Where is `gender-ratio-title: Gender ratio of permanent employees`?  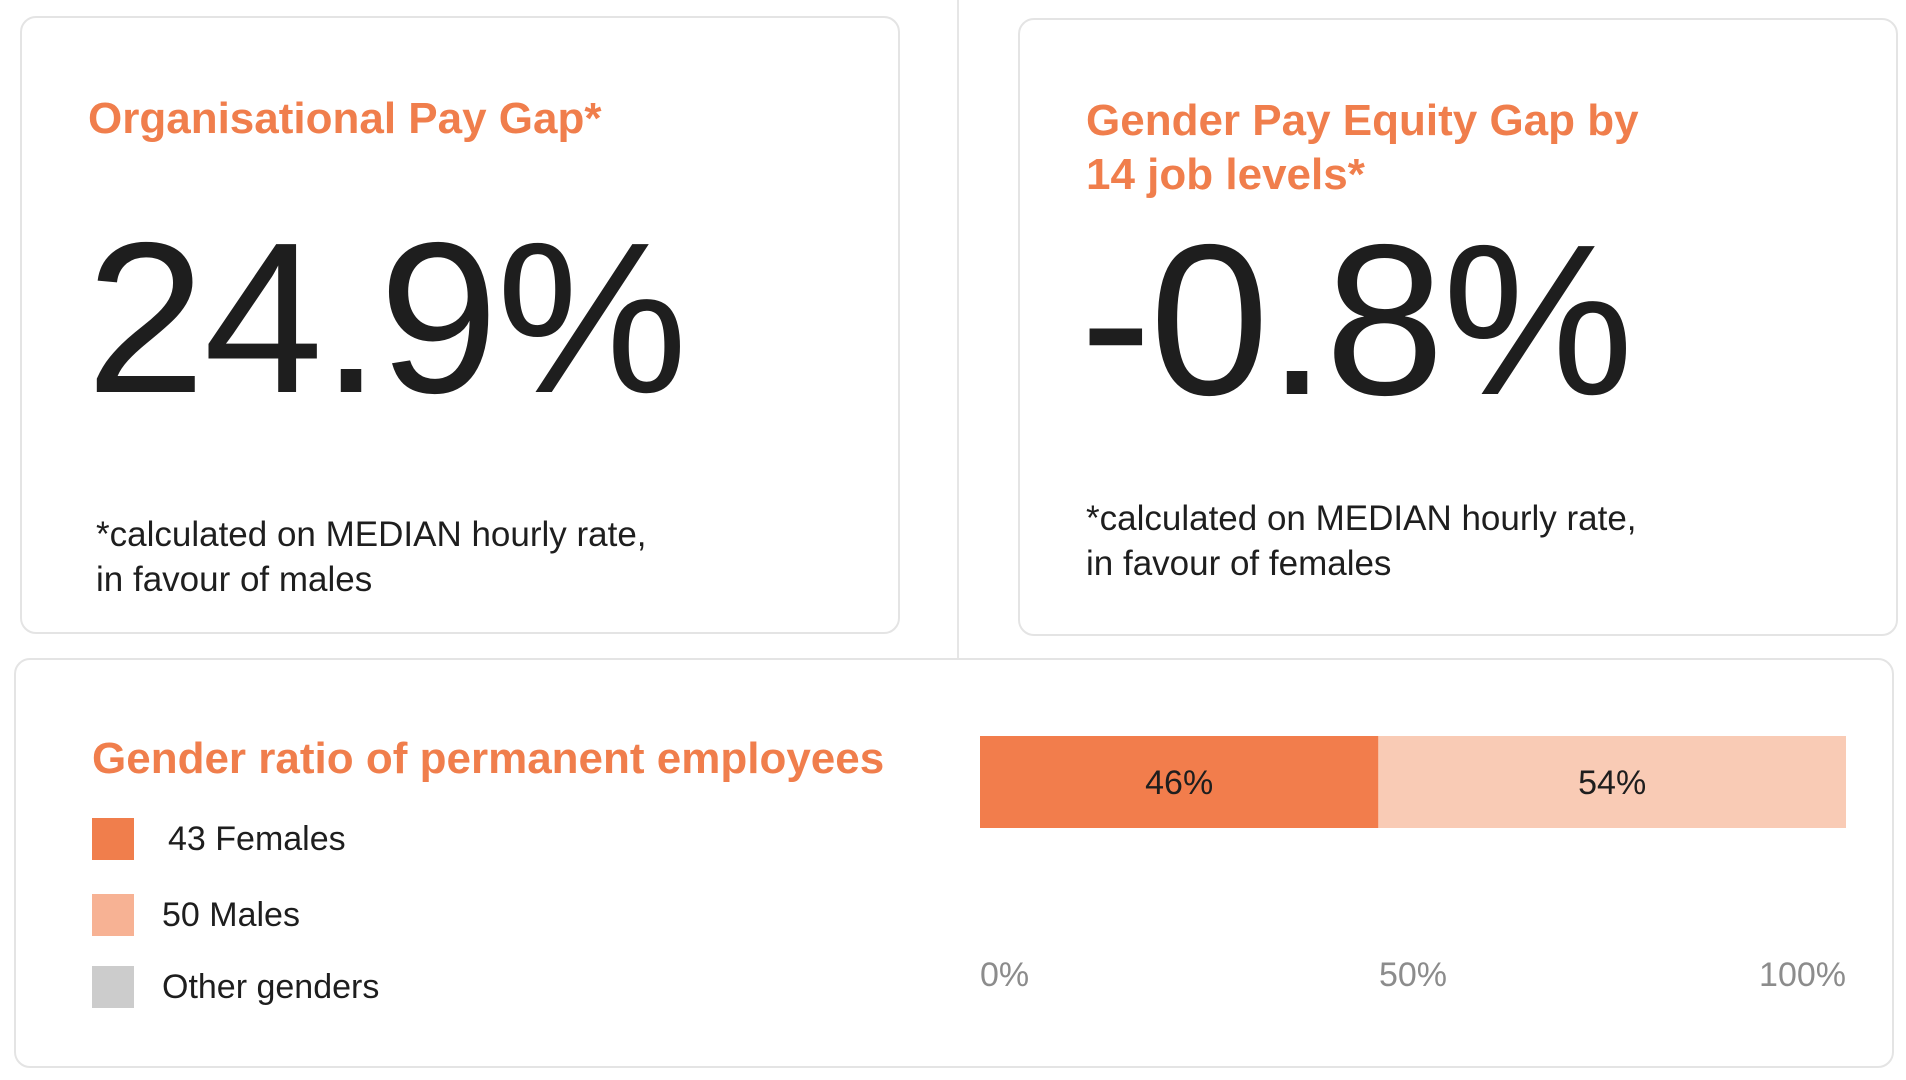
gender-ratio-title: Gender ratio of permanent employees is located at coordinates (488, 758).